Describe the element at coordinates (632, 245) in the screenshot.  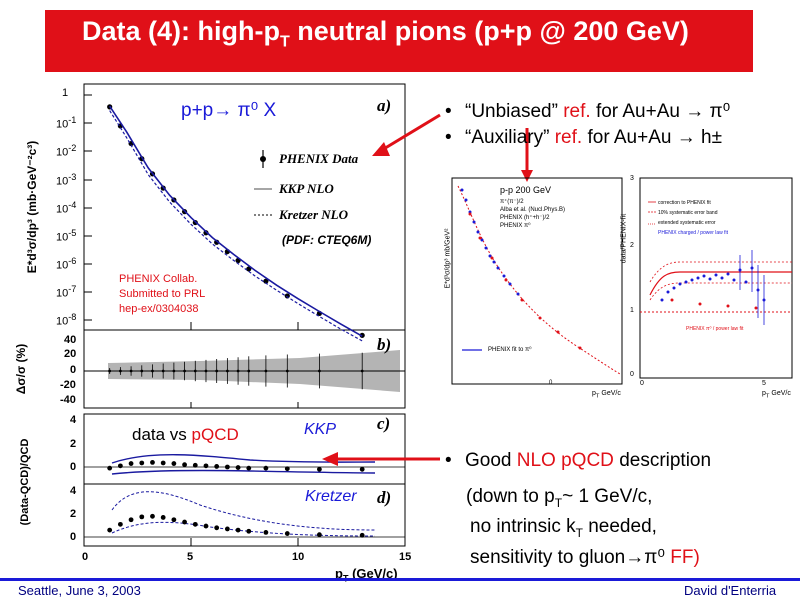
I see `inset-right-ytick-2: 2` at that location.